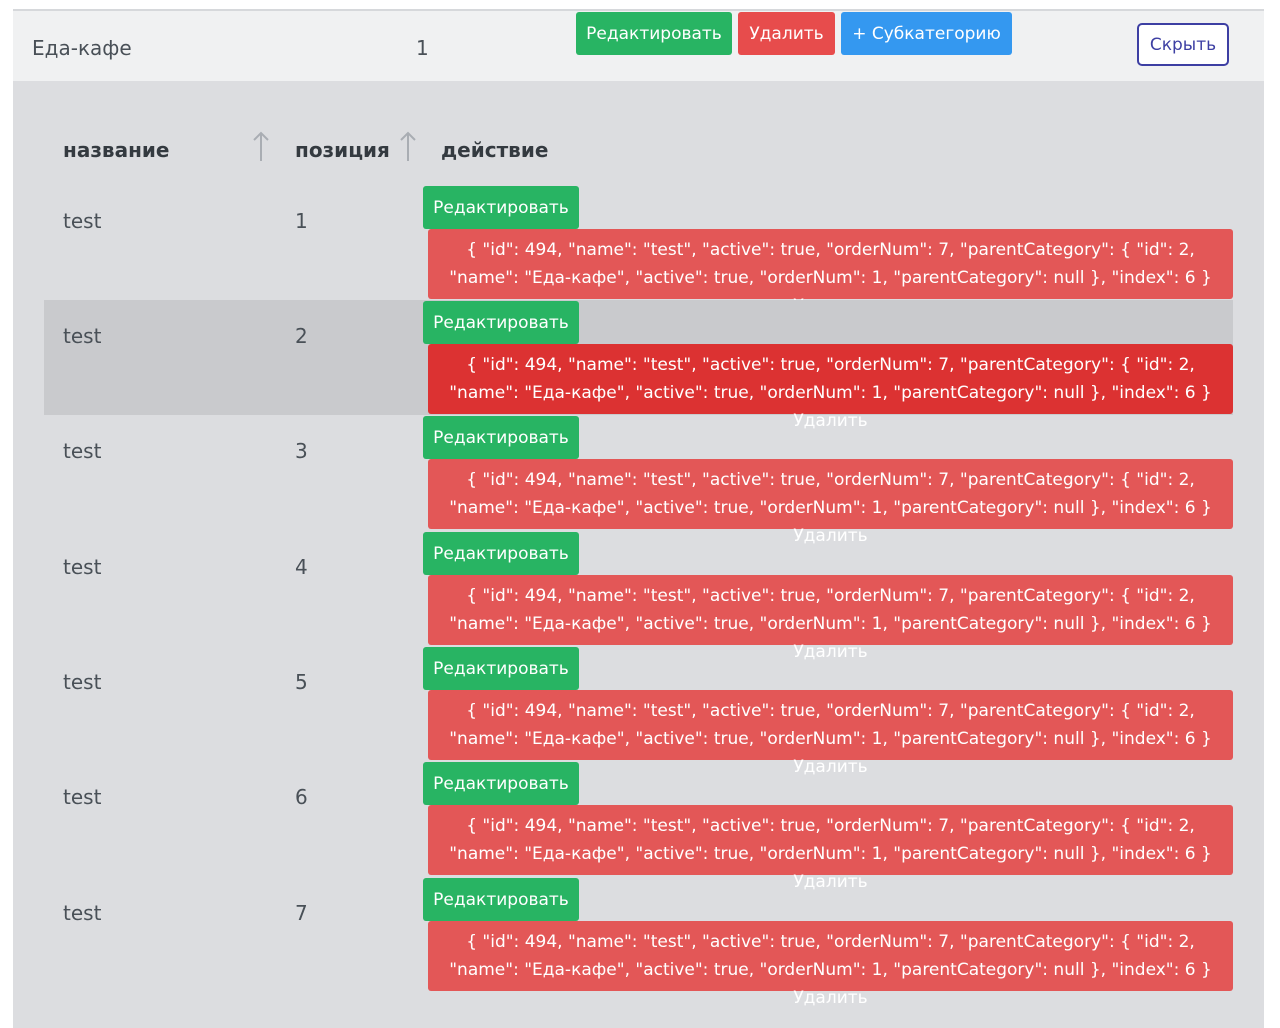 The image size is (1280, 1028). I want to click on row-position: 2, so click(301, 336).